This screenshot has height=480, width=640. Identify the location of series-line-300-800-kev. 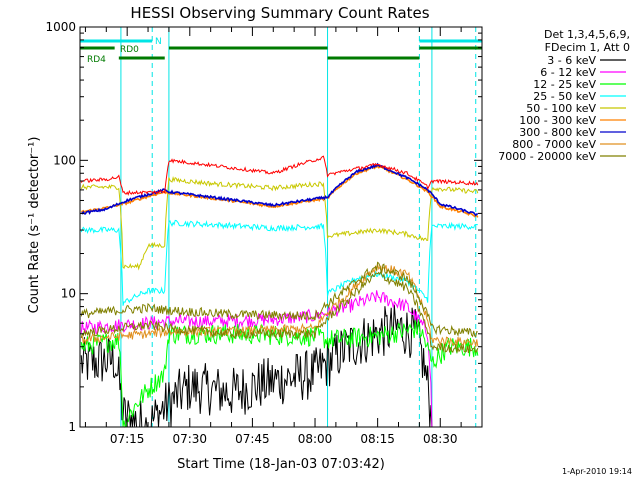
(279, 189).